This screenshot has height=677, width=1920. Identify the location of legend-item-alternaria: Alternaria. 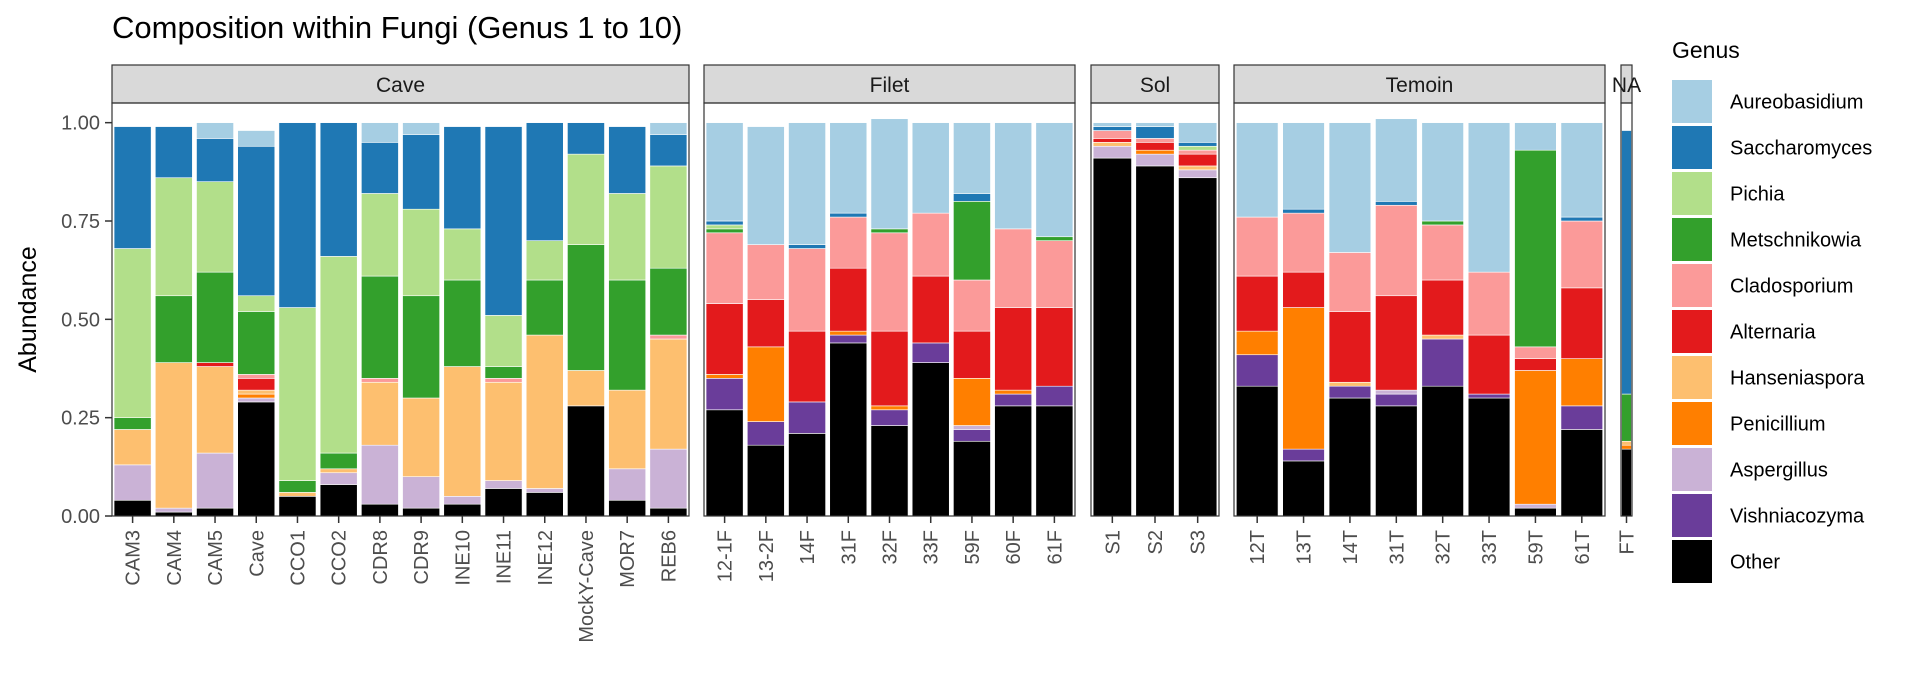
(1744, 331).